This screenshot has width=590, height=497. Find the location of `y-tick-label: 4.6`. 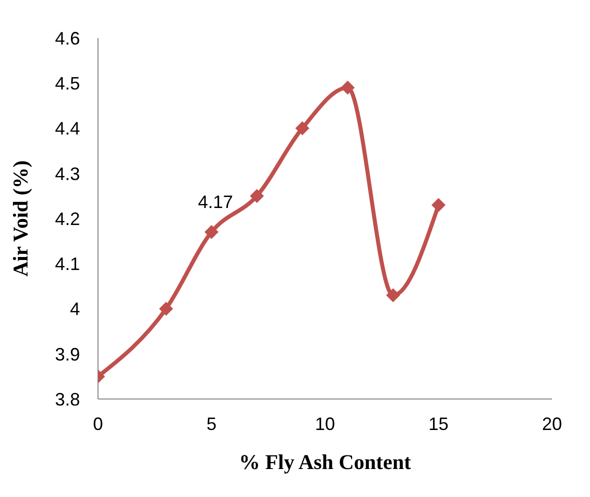

y-tick-label: 4.6 is located at coordinates (67, 38).